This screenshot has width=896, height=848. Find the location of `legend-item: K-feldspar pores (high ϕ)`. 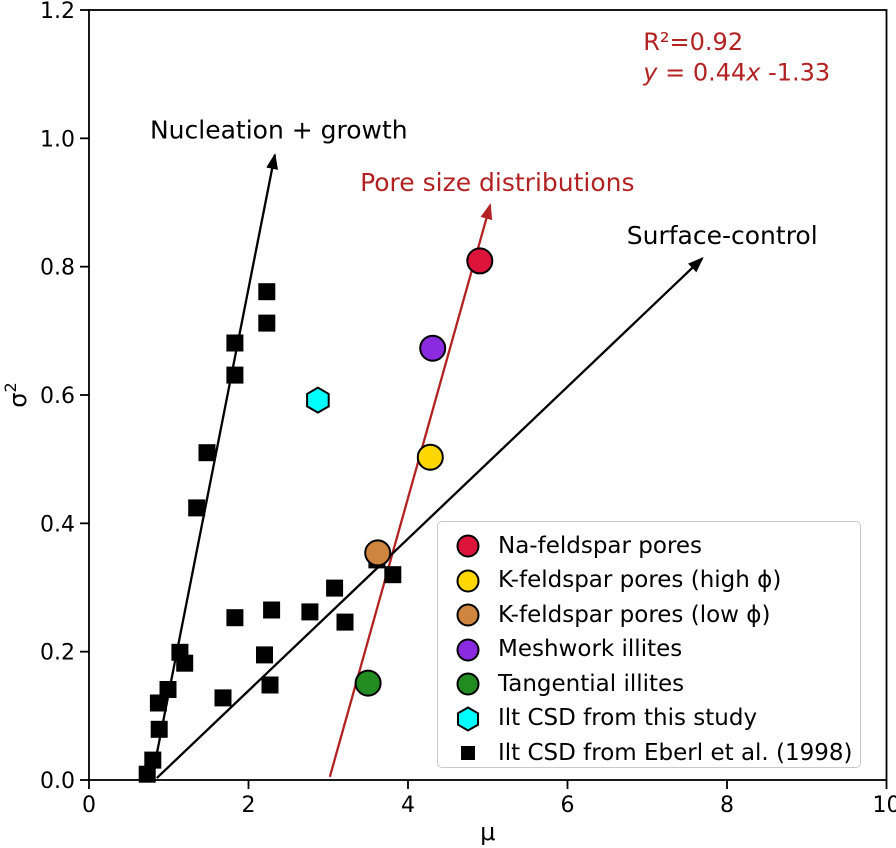

legend-item: K-feldspar pores (high ϕ) is located at coordinates (649, 581).